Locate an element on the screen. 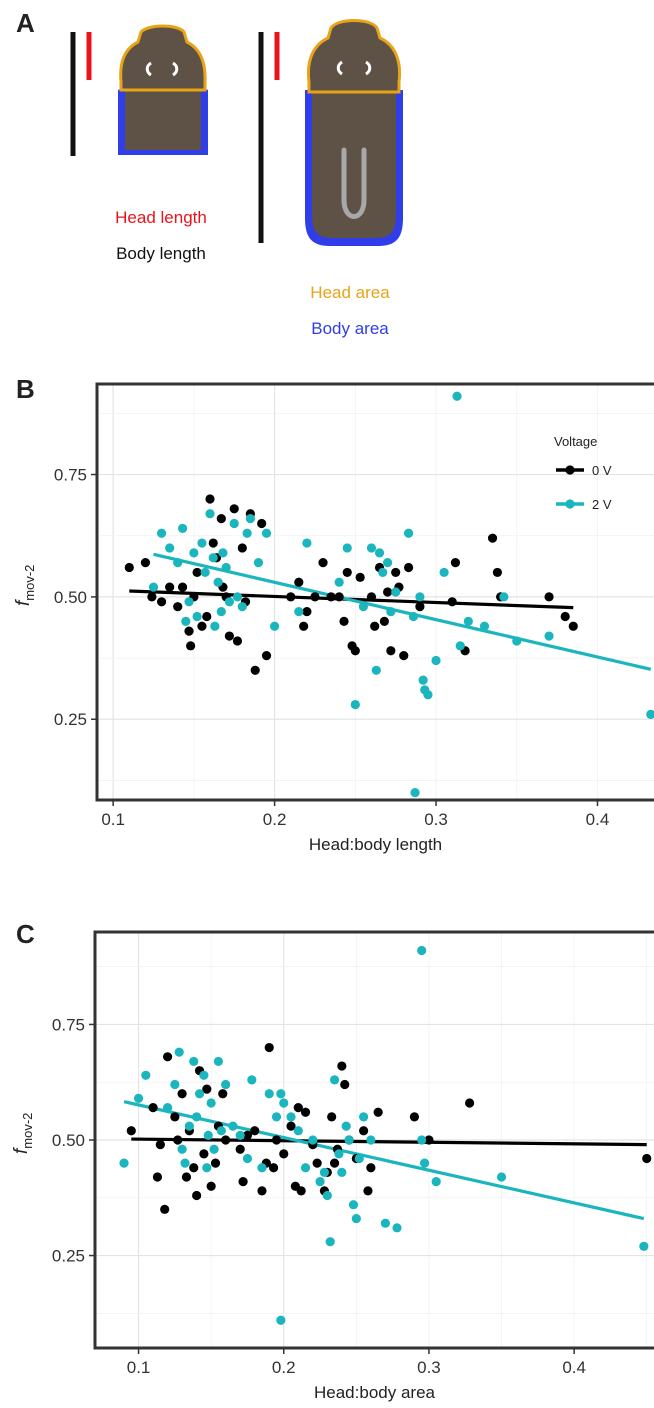  y-tick-label: 0.25 is located at coordinates (68, 1256).